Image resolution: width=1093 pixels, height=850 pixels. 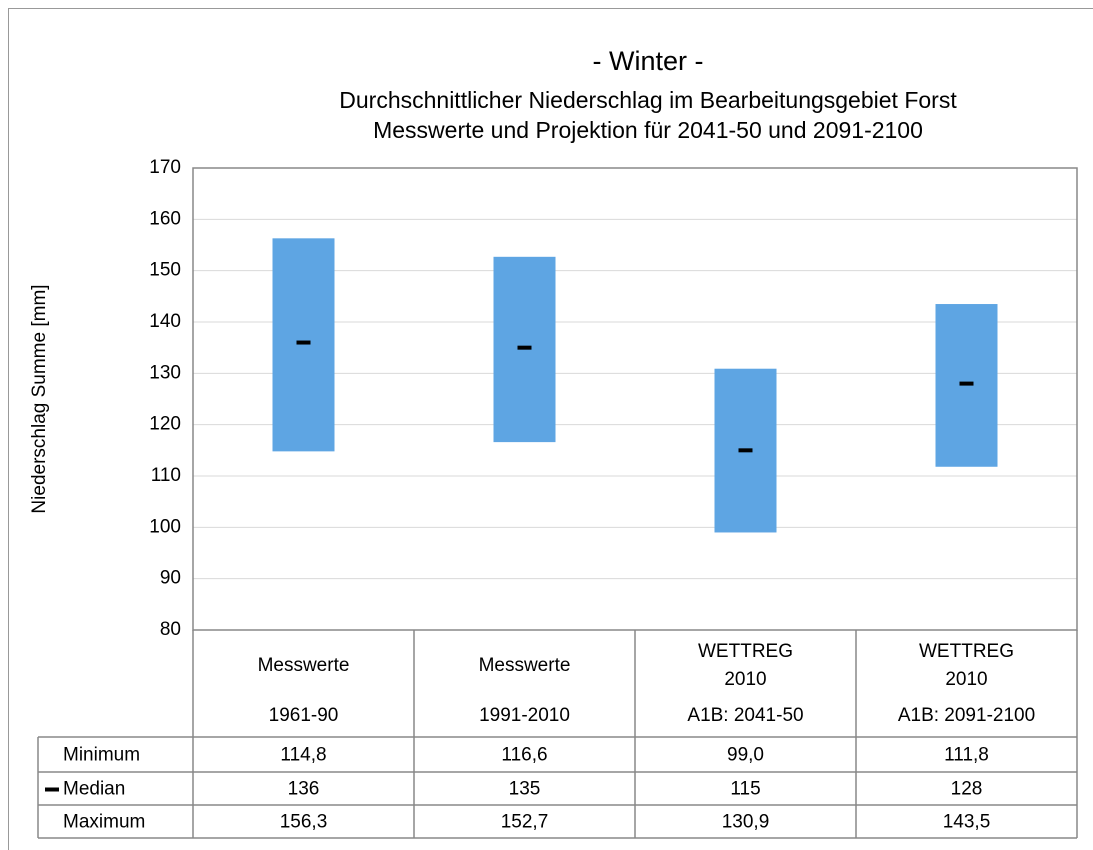 I want to click on category-sublabel: A1B: 2041-50, so click(x=745, y=715).